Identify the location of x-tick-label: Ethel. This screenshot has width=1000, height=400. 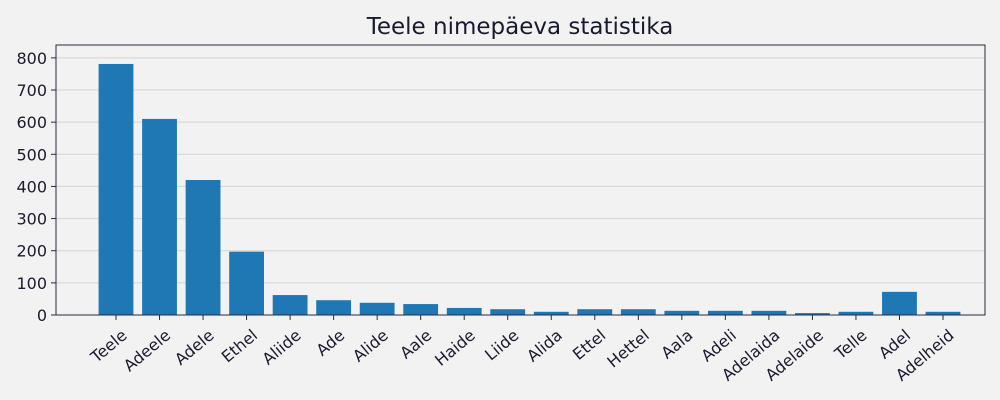
(239, 346).